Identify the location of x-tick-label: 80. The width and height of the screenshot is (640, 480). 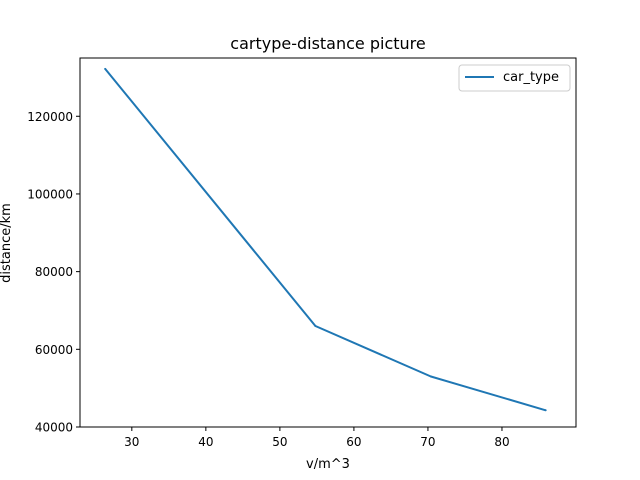
(501, 442).